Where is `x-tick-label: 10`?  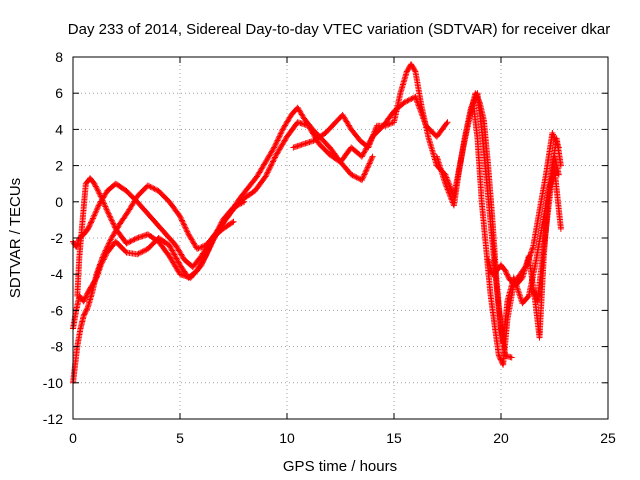
x-tick-label: 10 is located at coordinates (287, 438).